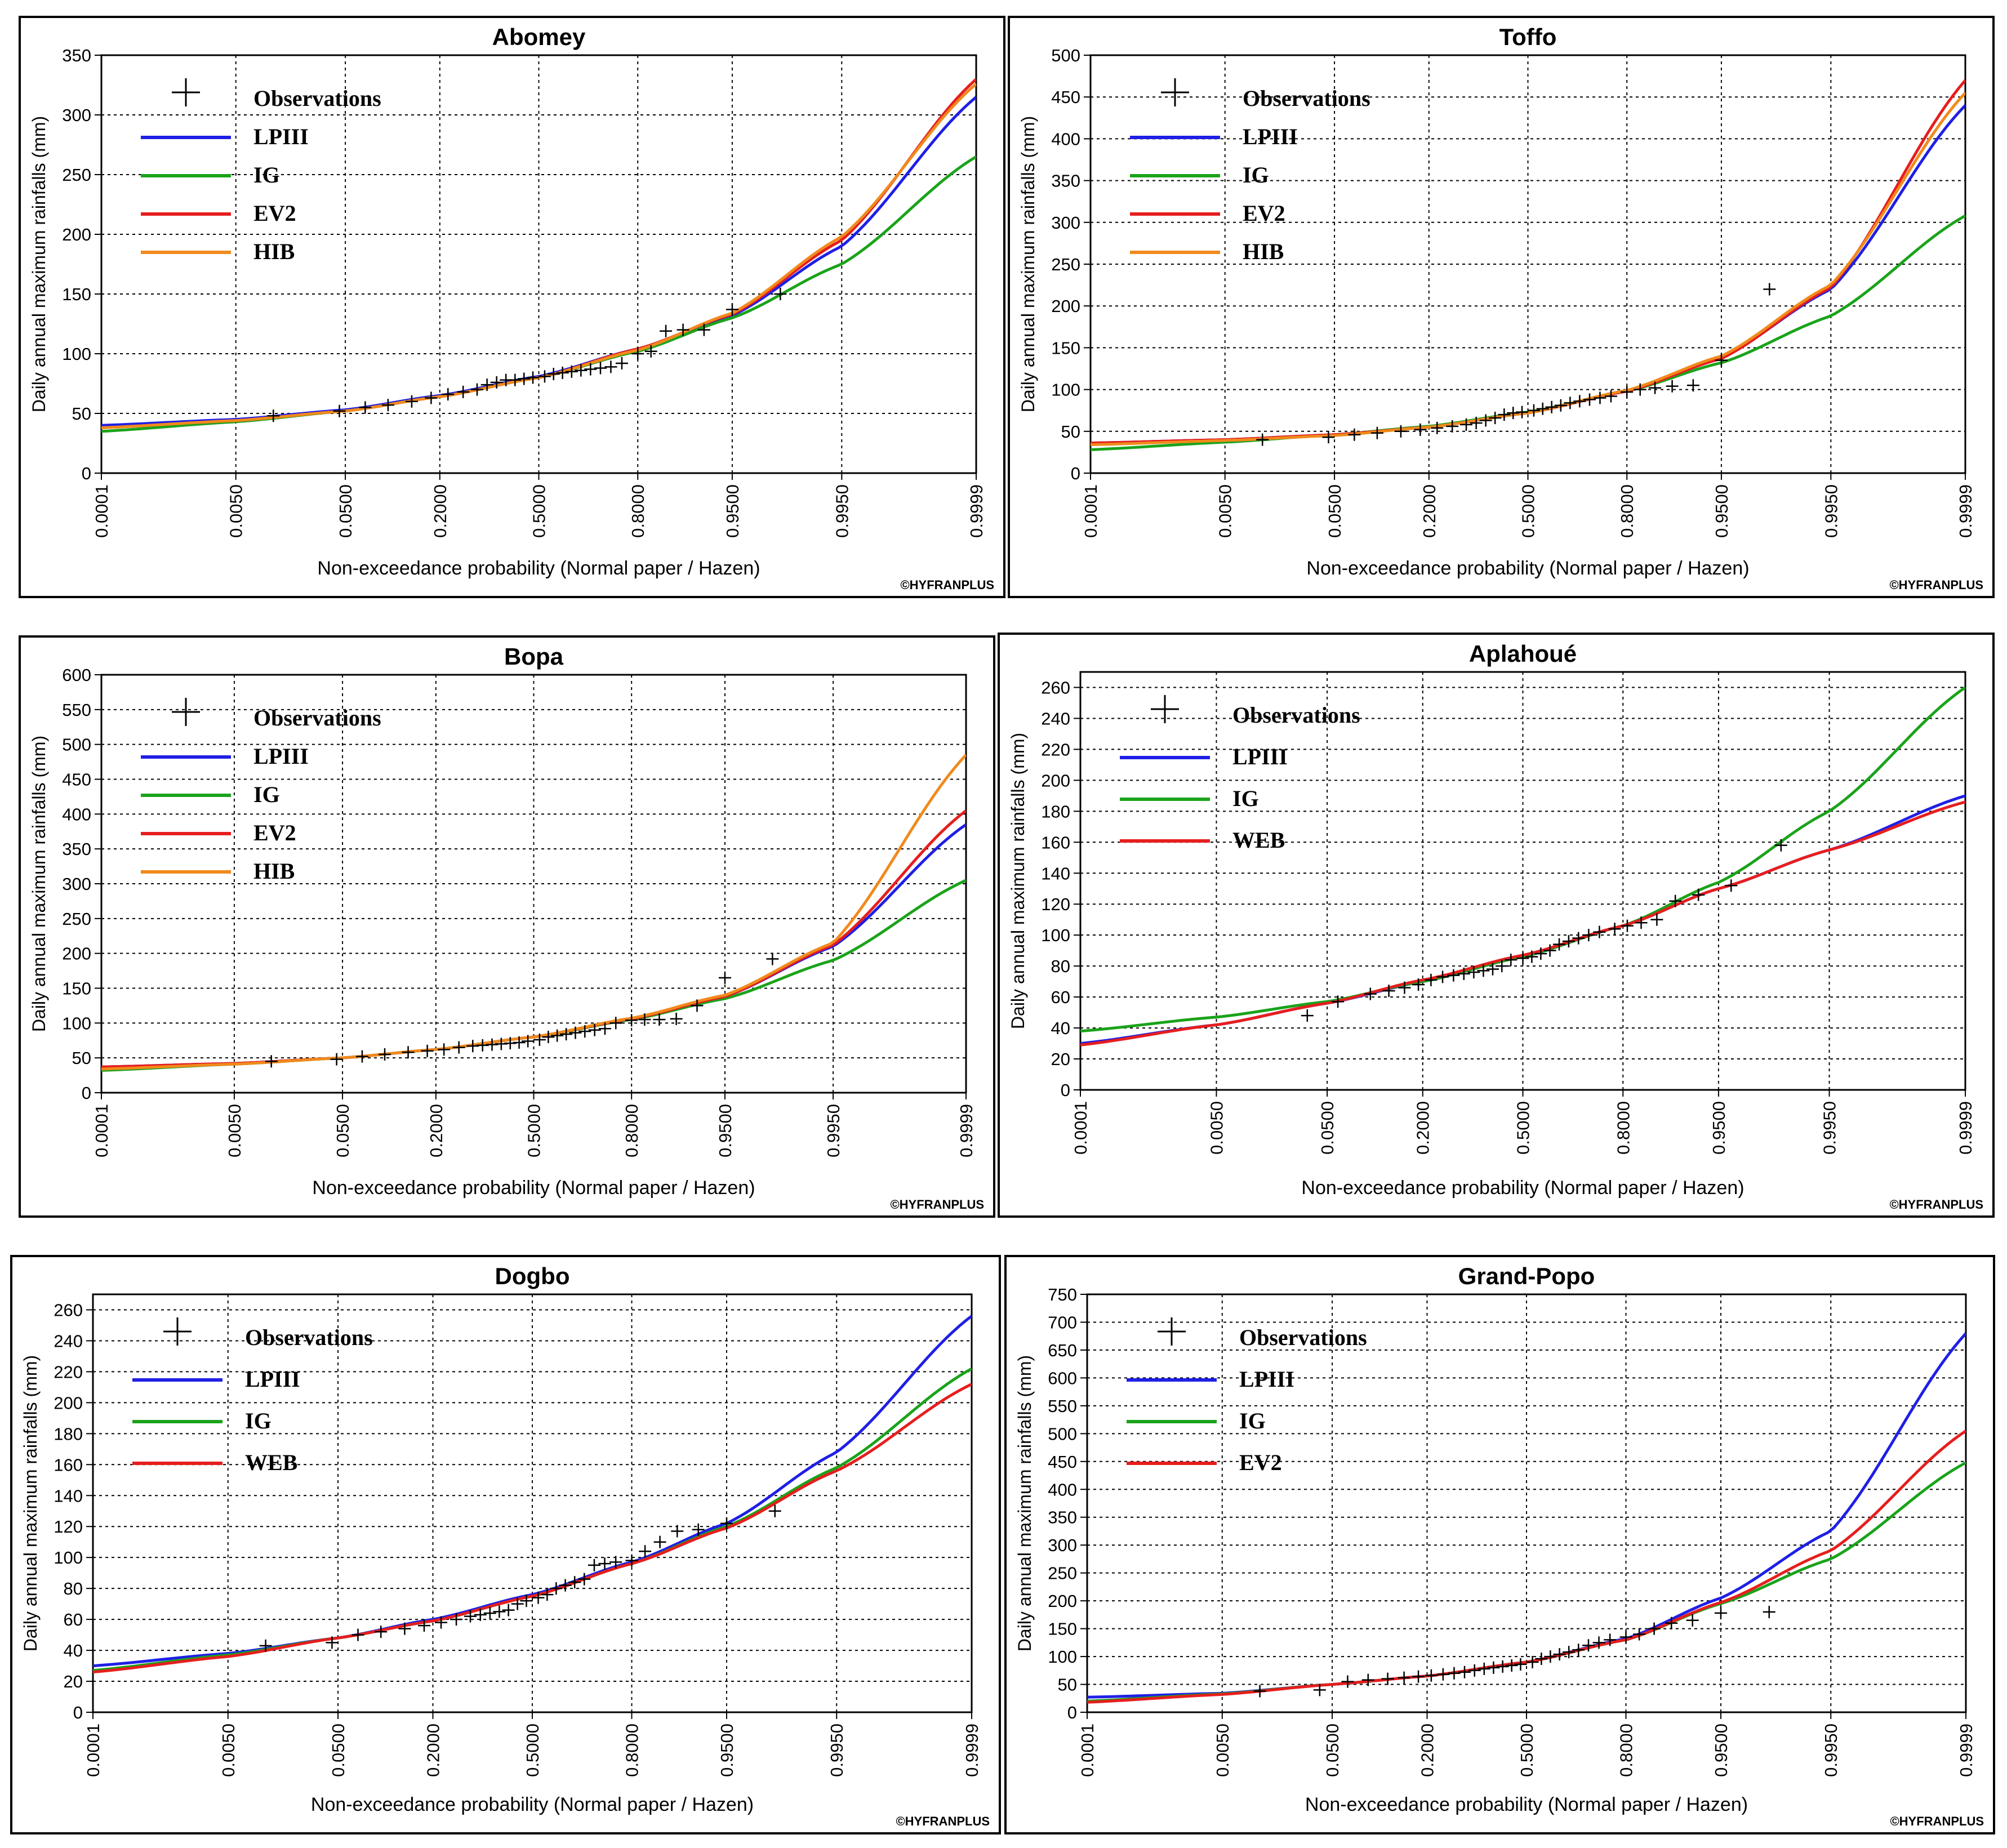  What do you see at coordinates (1427, 1750) in the screenshot?
I see `x-tick-label: 0.2000` at bounding box center [1427, 1750].